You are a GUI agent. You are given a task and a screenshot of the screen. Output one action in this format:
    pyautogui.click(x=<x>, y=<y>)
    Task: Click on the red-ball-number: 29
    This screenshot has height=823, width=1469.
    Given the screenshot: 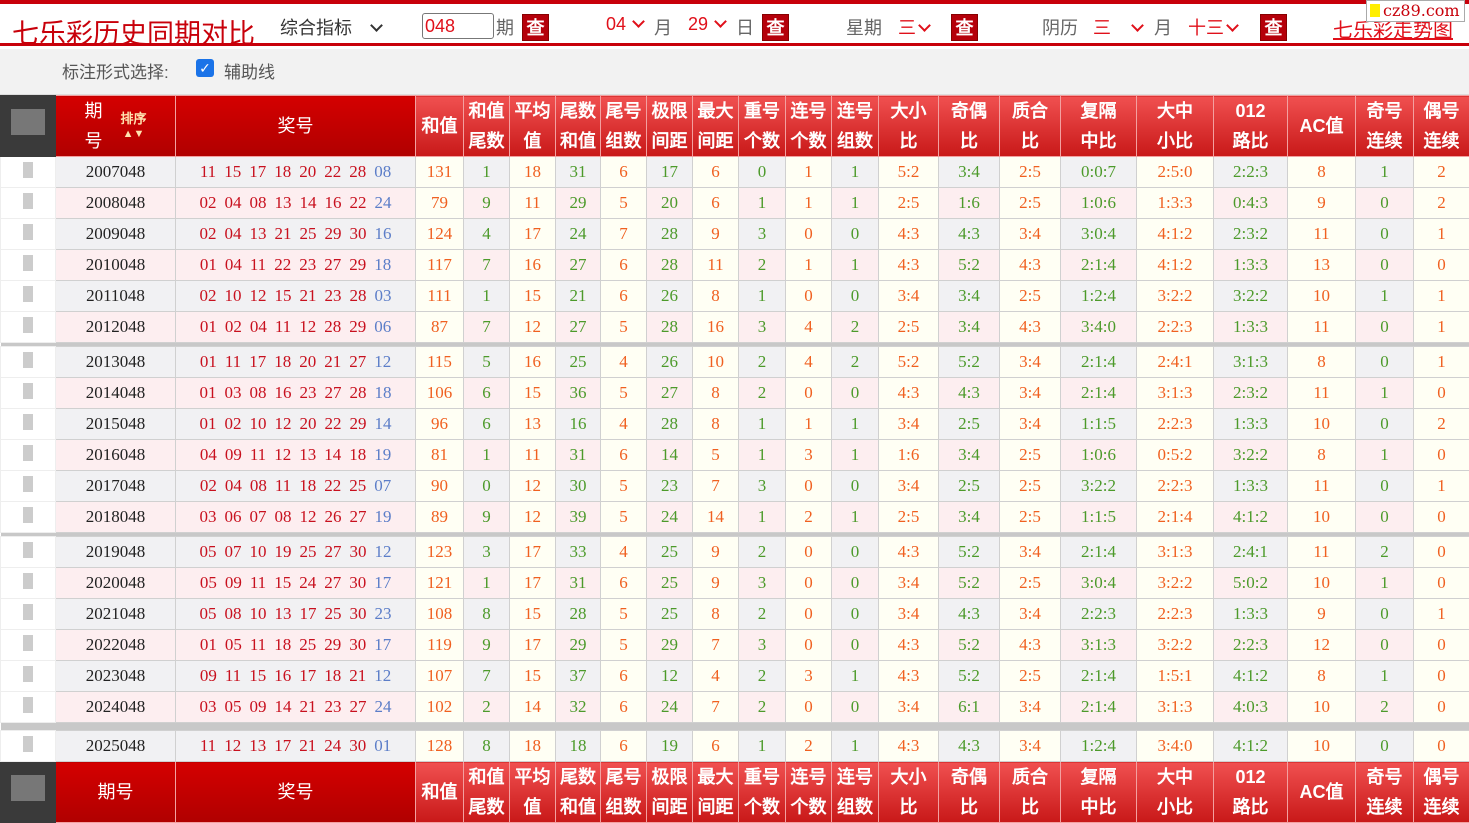 What is the action you would take?
    pyautogui.click(x=332, y=644)
    